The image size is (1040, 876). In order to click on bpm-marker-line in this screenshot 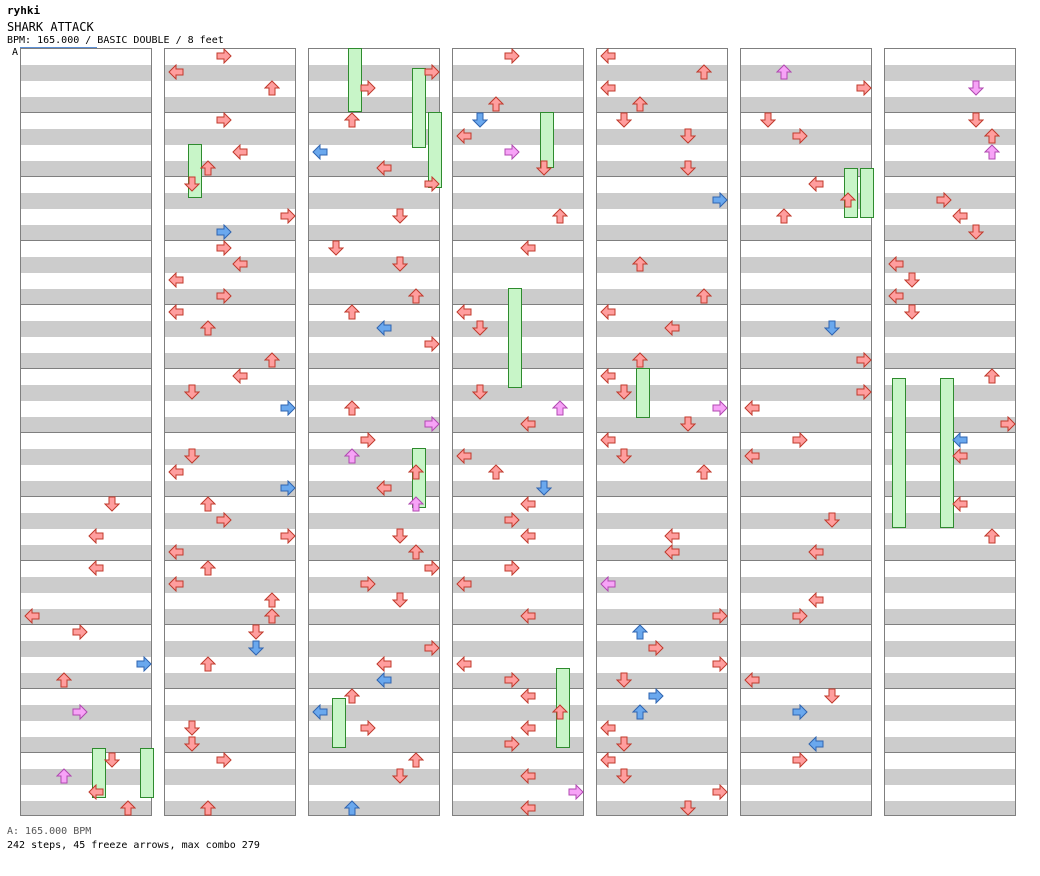, I will do `click(58, 47)`.